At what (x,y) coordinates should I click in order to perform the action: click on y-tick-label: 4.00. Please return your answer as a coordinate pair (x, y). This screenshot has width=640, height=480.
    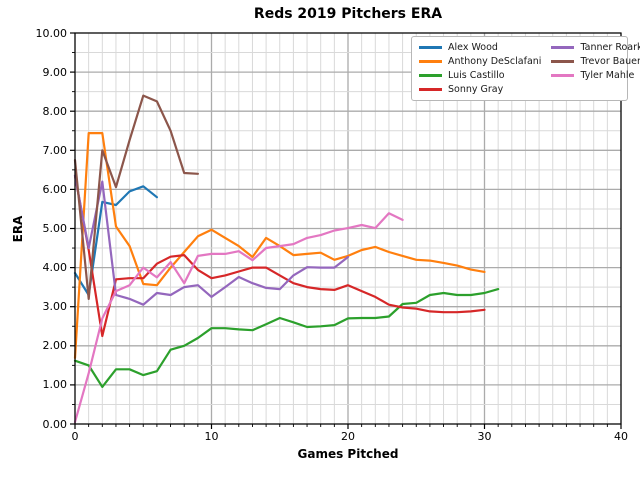
    Looking at the image, I should click on (55, 268).